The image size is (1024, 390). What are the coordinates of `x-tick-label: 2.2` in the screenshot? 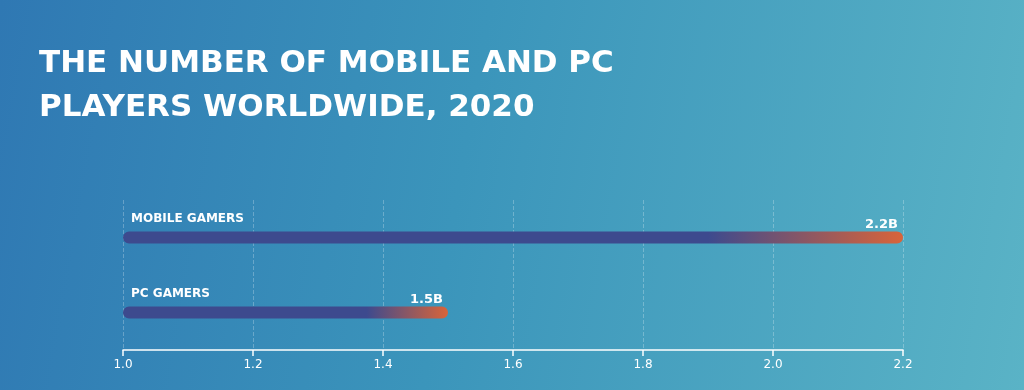 It's located at (903, 364).